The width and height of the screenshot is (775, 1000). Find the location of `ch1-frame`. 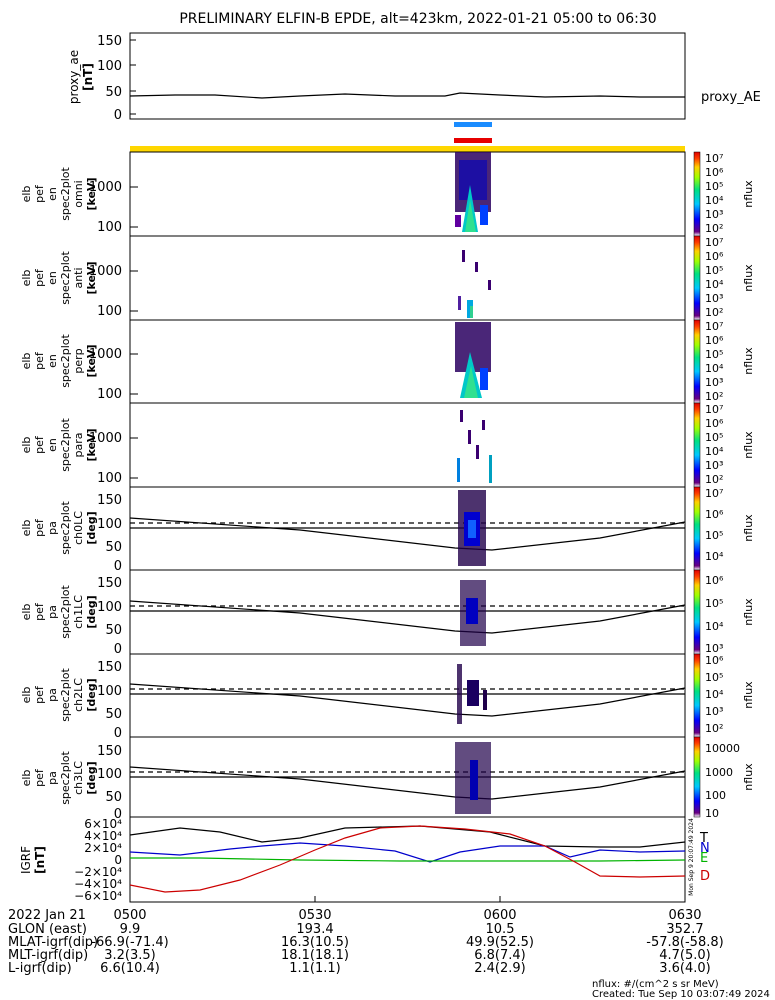

ch1-frame is located at coordinates (407, 612).